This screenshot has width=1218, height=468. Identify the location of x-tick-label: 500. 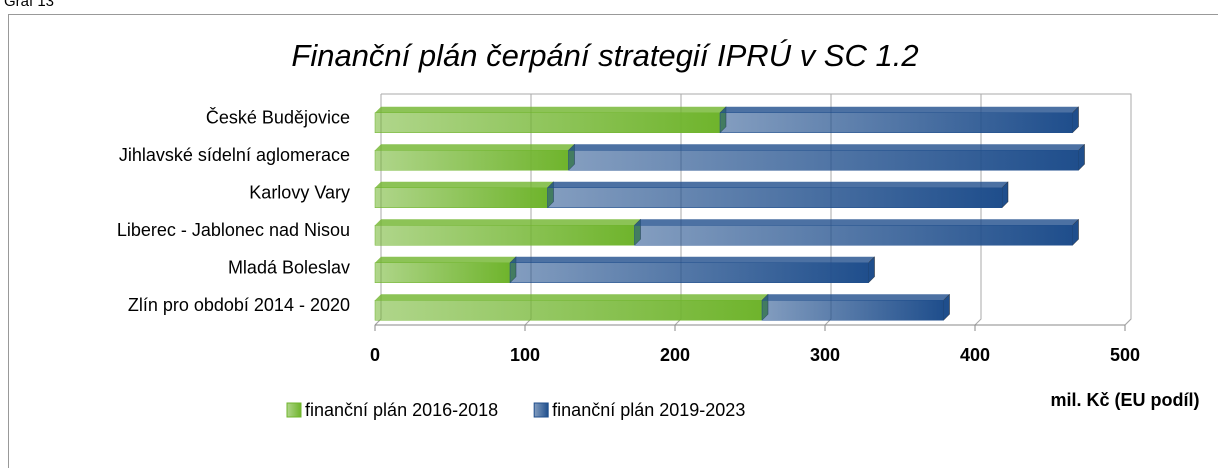
(1125, 355).